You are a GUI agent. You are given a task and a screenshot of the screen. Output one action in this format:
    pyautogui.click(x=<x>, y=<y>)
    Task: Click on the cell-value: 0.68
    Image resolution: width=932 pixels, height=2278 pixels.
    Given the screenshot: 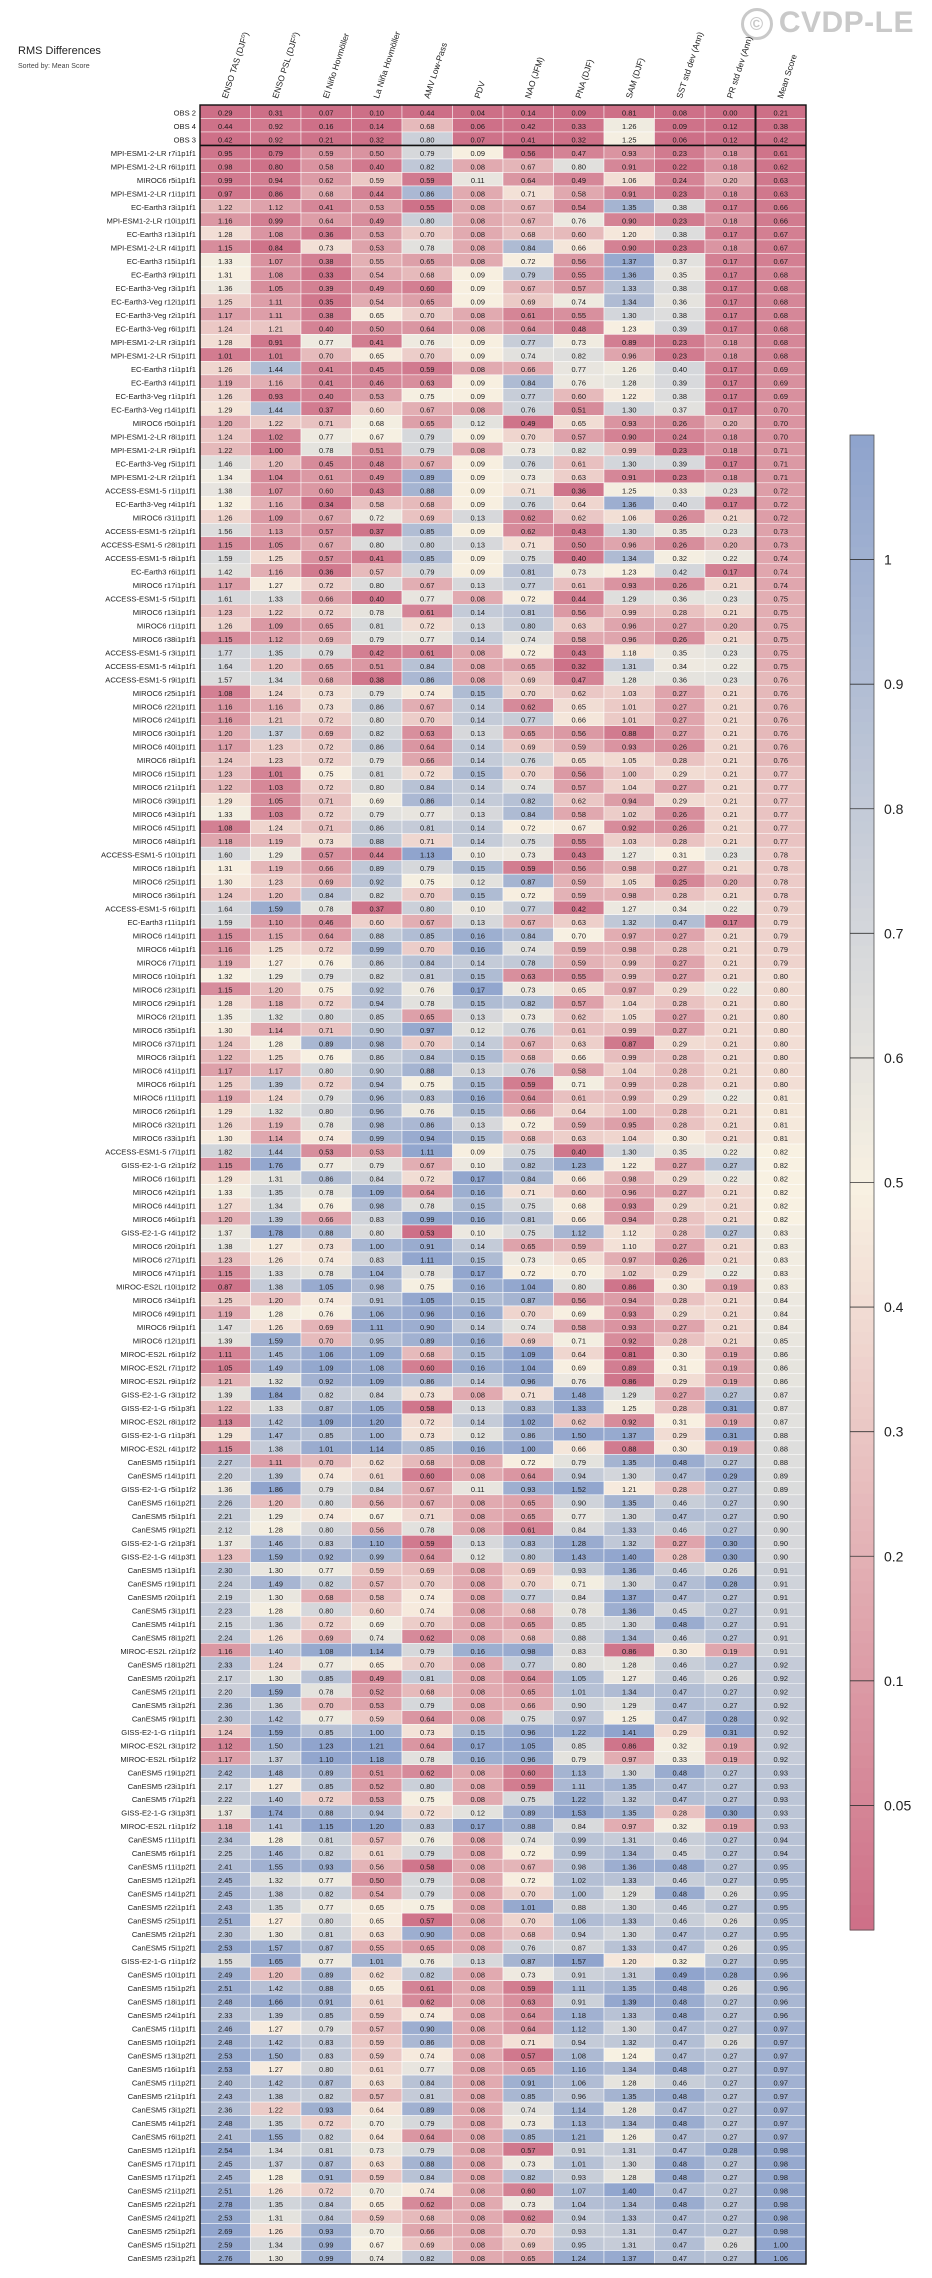 What is the action you would take?
    pyautogui.click(x=377, y=423)
    